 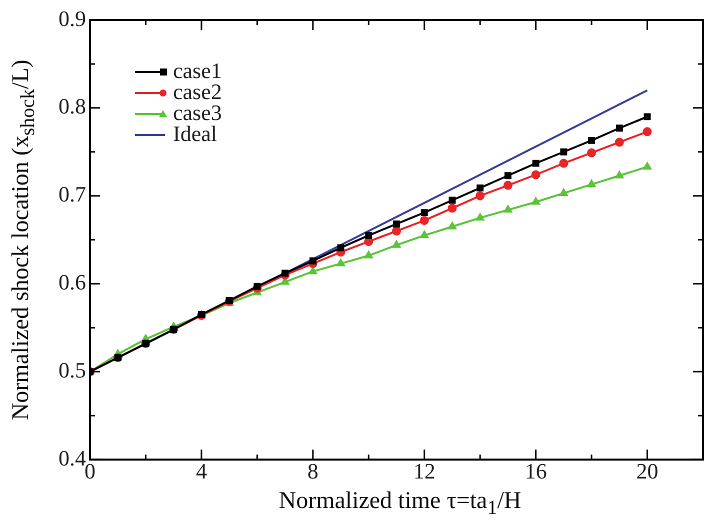 I want to click on x-tick-label: 20, so click(x=647, y=471).